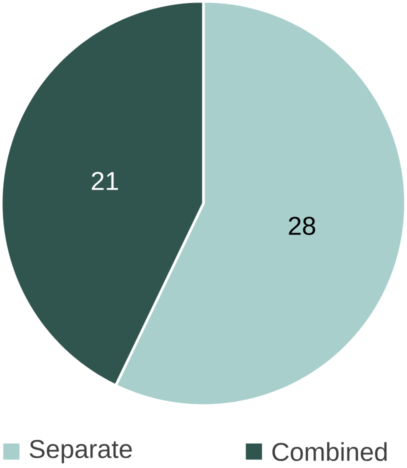 The image size is (407, 468). What do you see at coordinates (329, 452) in the screenshot?
I see `legend-label: Combined` at bounding box center [329, 452].